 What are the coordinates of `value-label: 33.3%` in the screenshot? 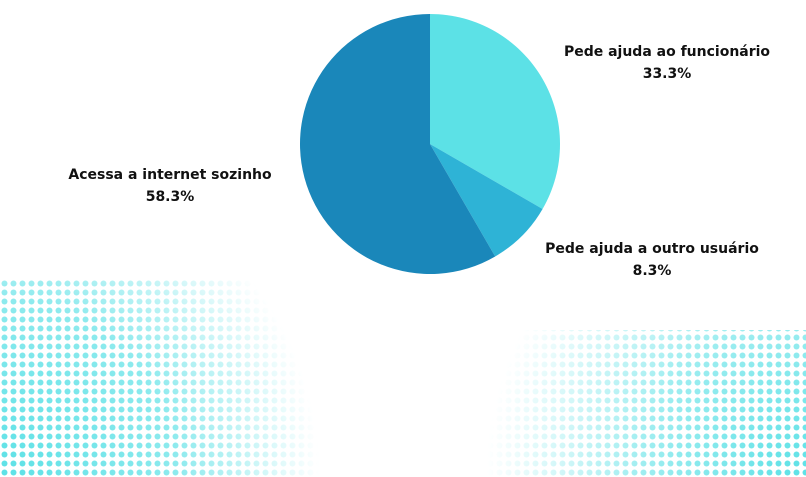 It's located at (667, 74).